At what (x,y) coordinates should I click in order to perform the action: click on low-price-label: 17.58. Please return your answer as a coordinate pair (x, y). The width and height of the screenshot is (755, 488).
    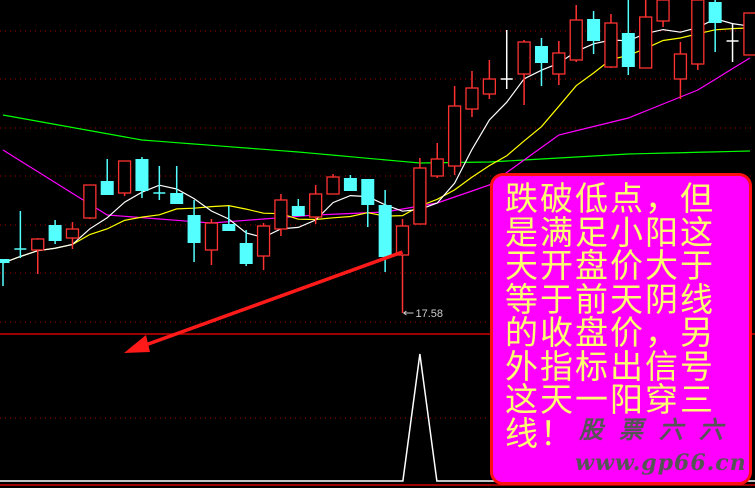
    Looking at the image, I should click on (430, 314).